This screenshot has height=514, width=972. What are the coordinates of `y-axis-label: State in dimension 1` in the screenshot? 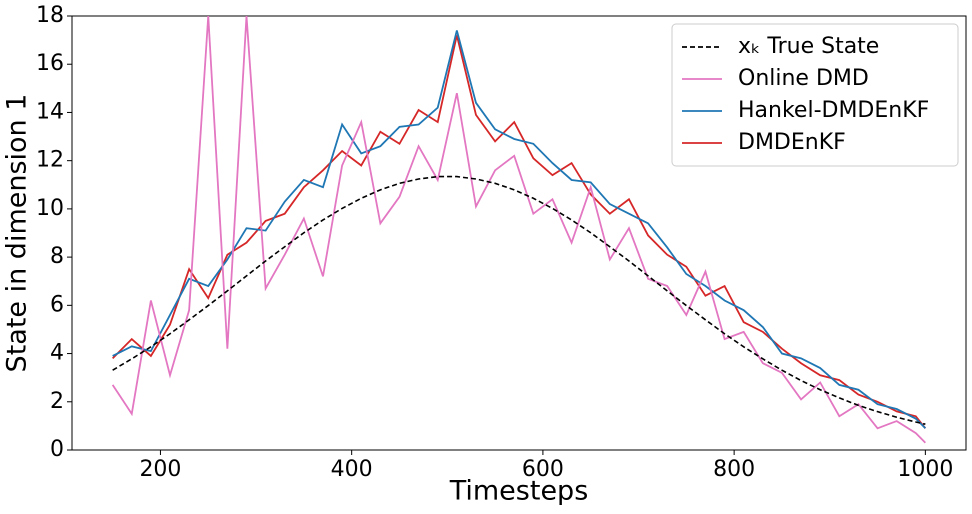 It's located at (17, 233).